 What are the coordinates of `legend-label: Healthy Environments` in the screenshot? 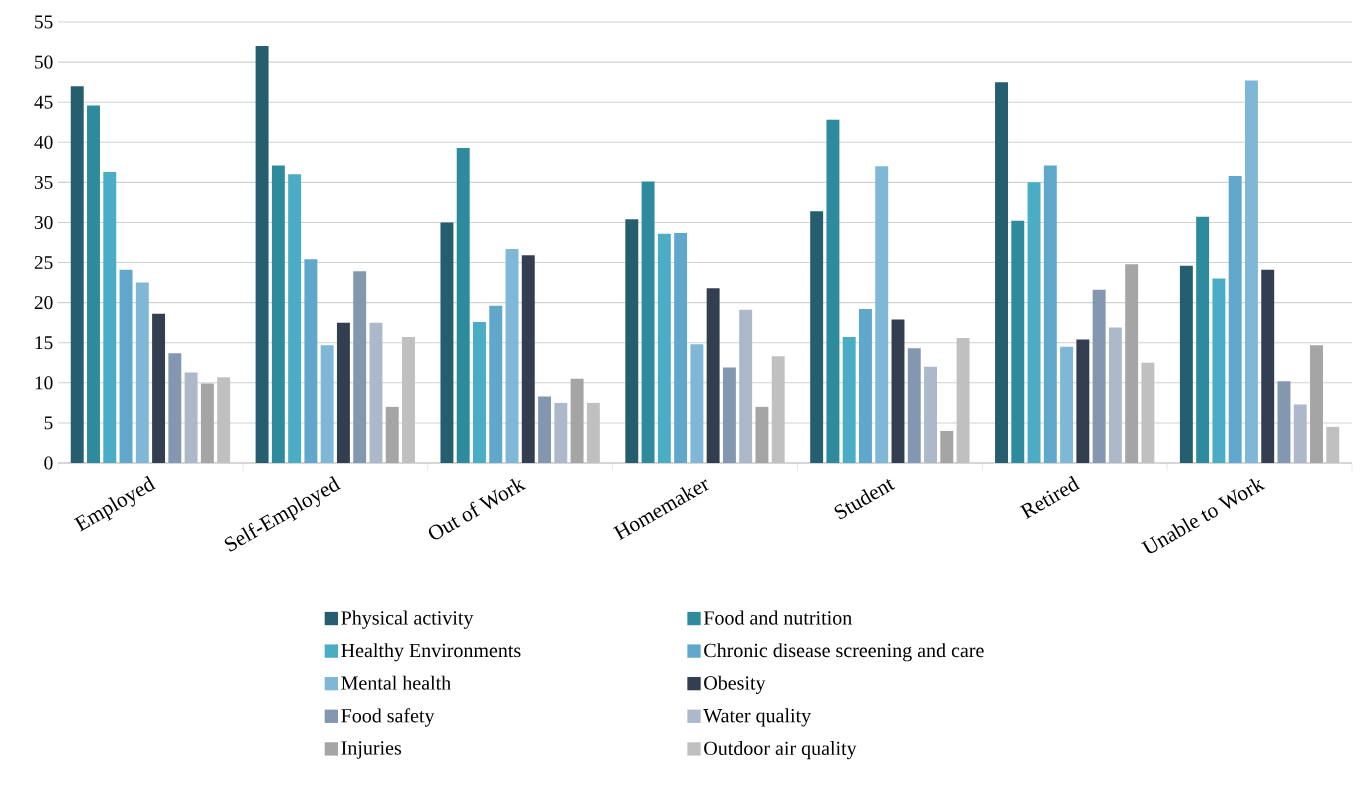 It's located at (431, 652).